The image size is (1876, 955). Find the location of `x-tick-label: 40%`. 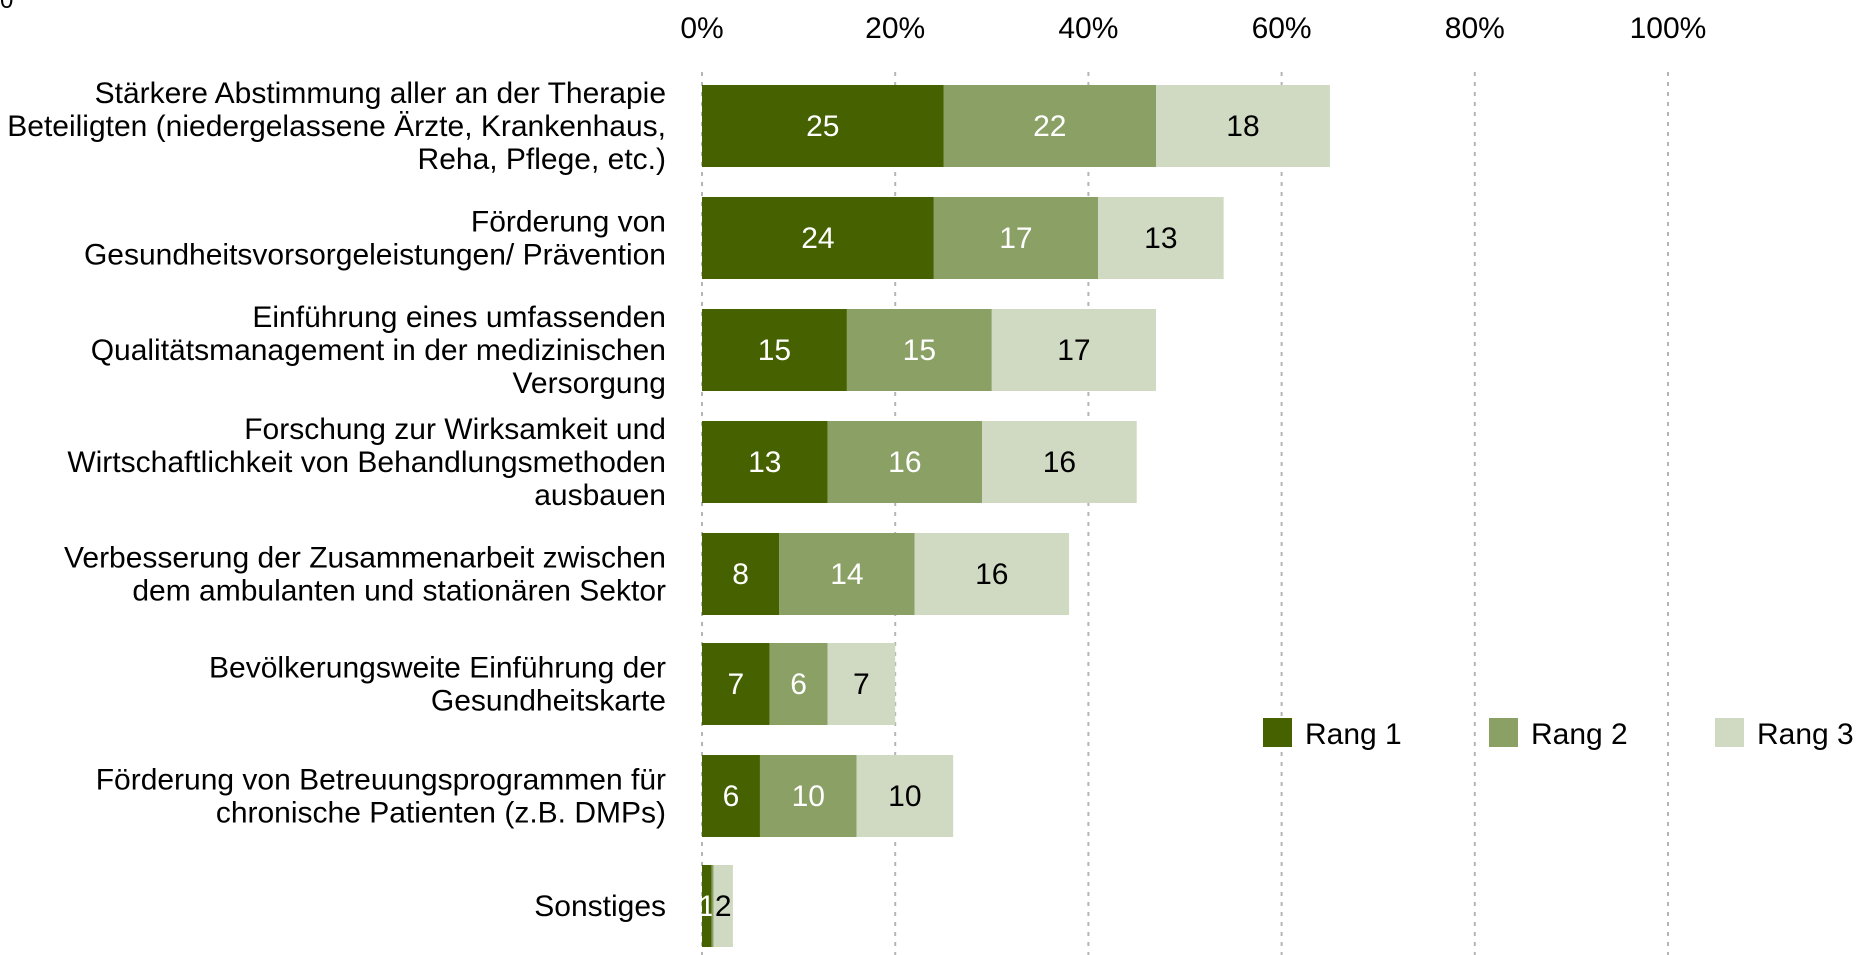

x-tick-label: 40% is located at coordinates (1088, 28).